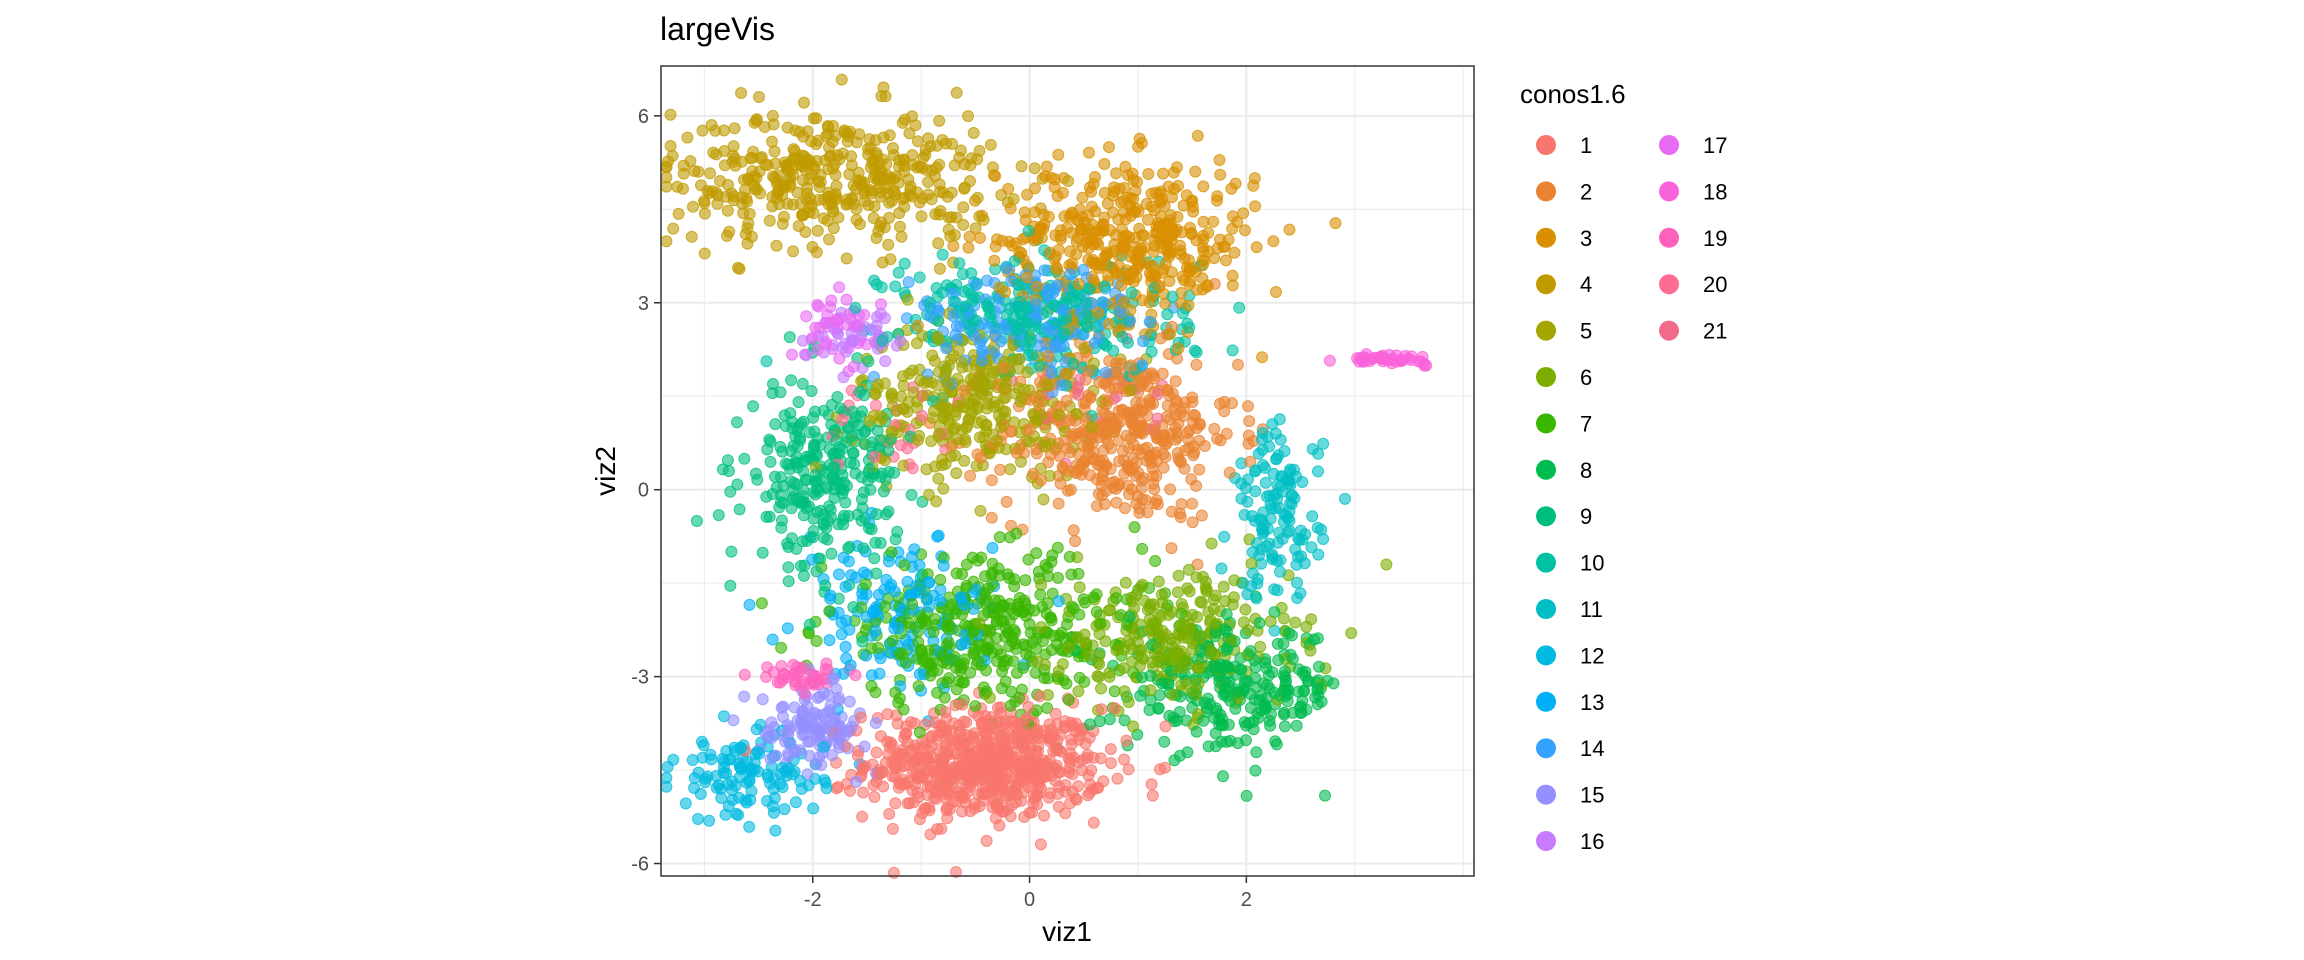 The image size is (2304, 960). Describe the element at coordinates (640, 678) in the screenshot. I see `y-tick-label: -3` at that location.